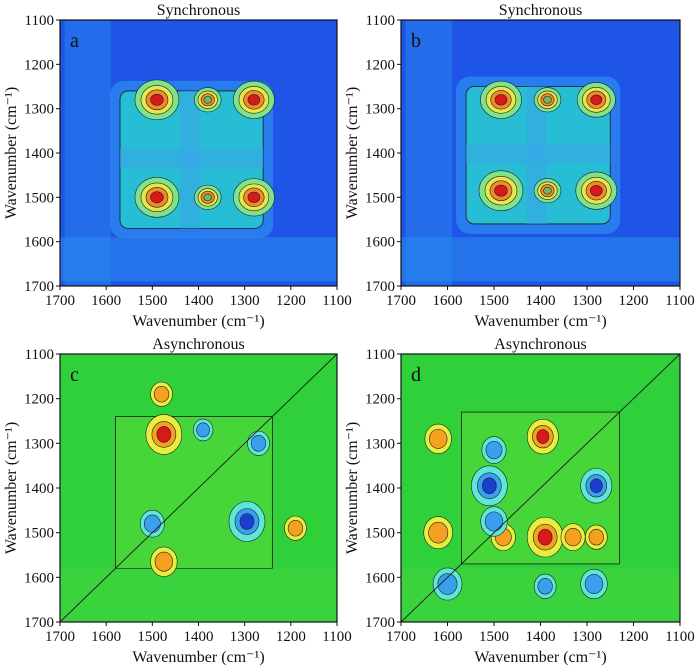  What do you see at coordinates (416, 41) in the screenshot?
I see `panel-label: b` at bounding box center [416, 41].